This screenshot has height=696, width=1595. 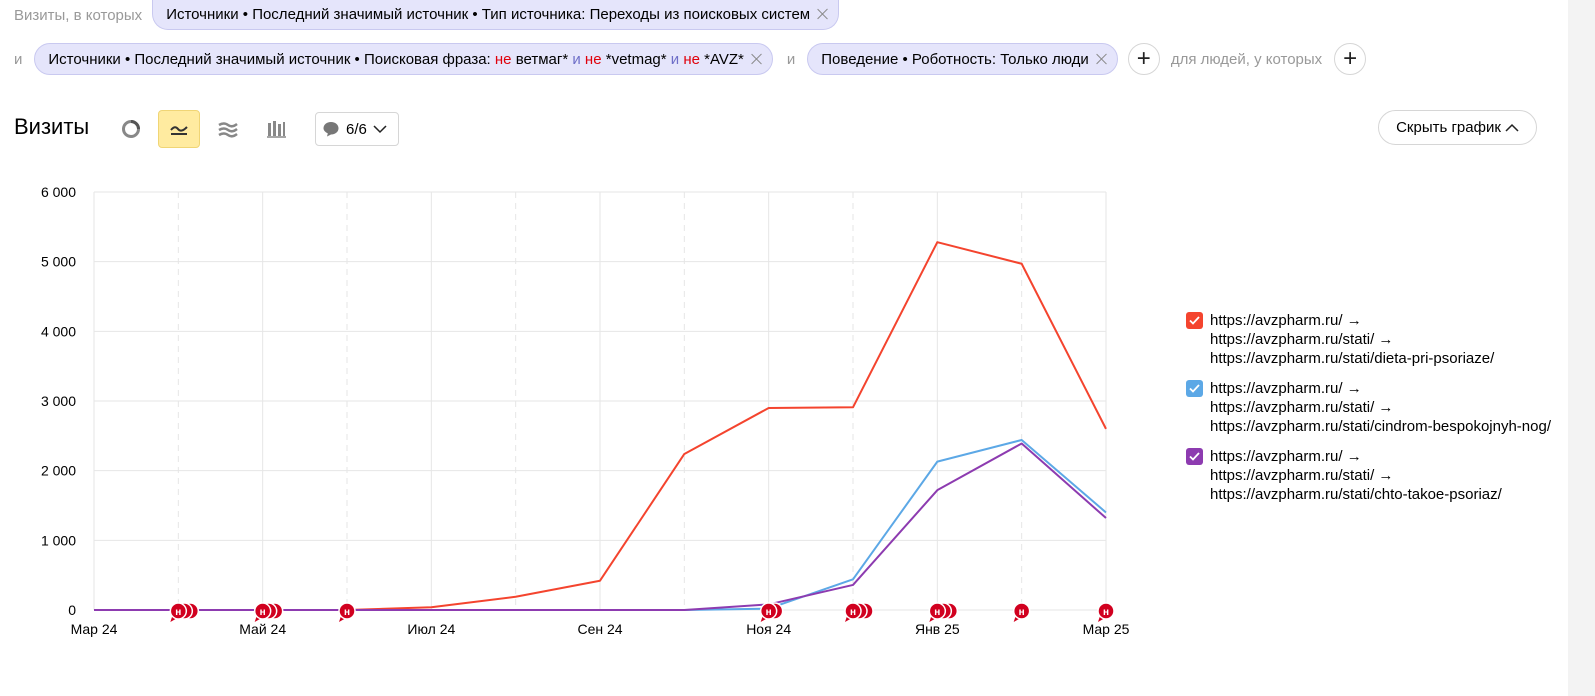 I want to click on chevron-down-icon, so click(x=380, y=129).